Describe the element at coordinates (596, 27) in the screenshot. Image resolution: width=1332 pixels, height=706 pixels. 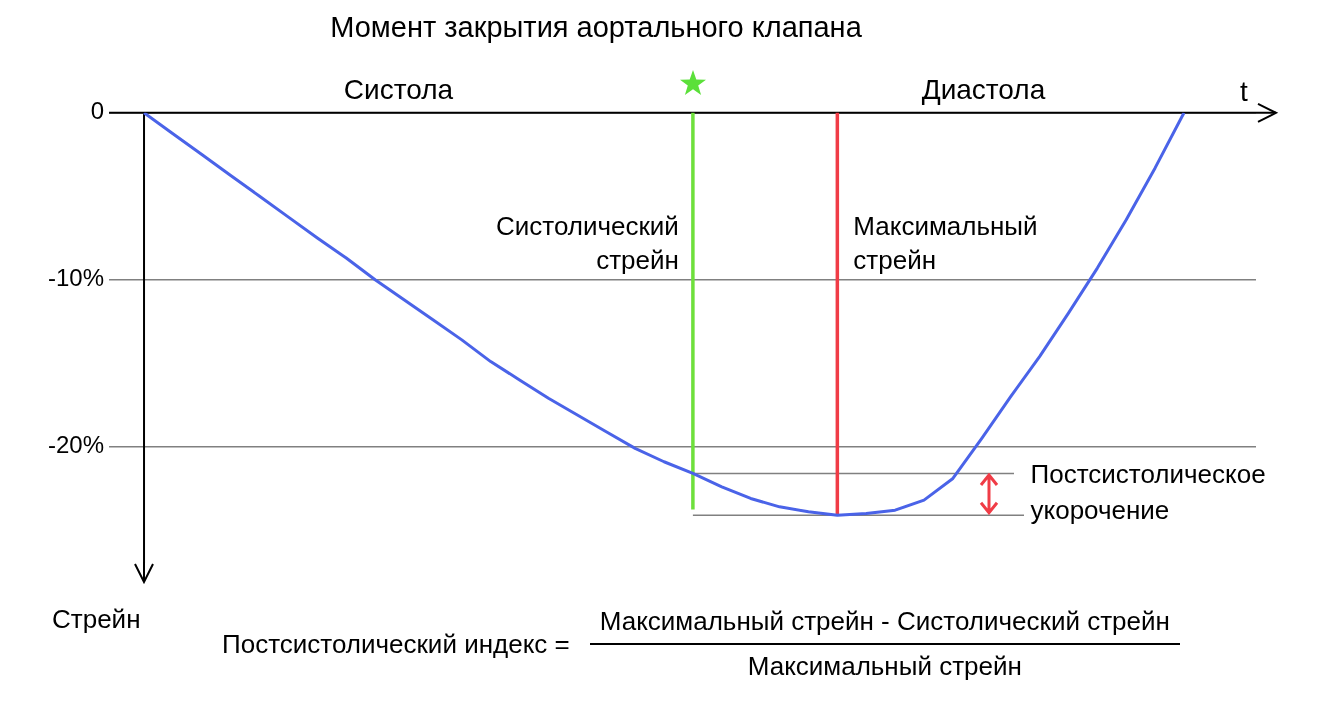
I see `chart-title: Момент закрытия аортального клапана` at that location.